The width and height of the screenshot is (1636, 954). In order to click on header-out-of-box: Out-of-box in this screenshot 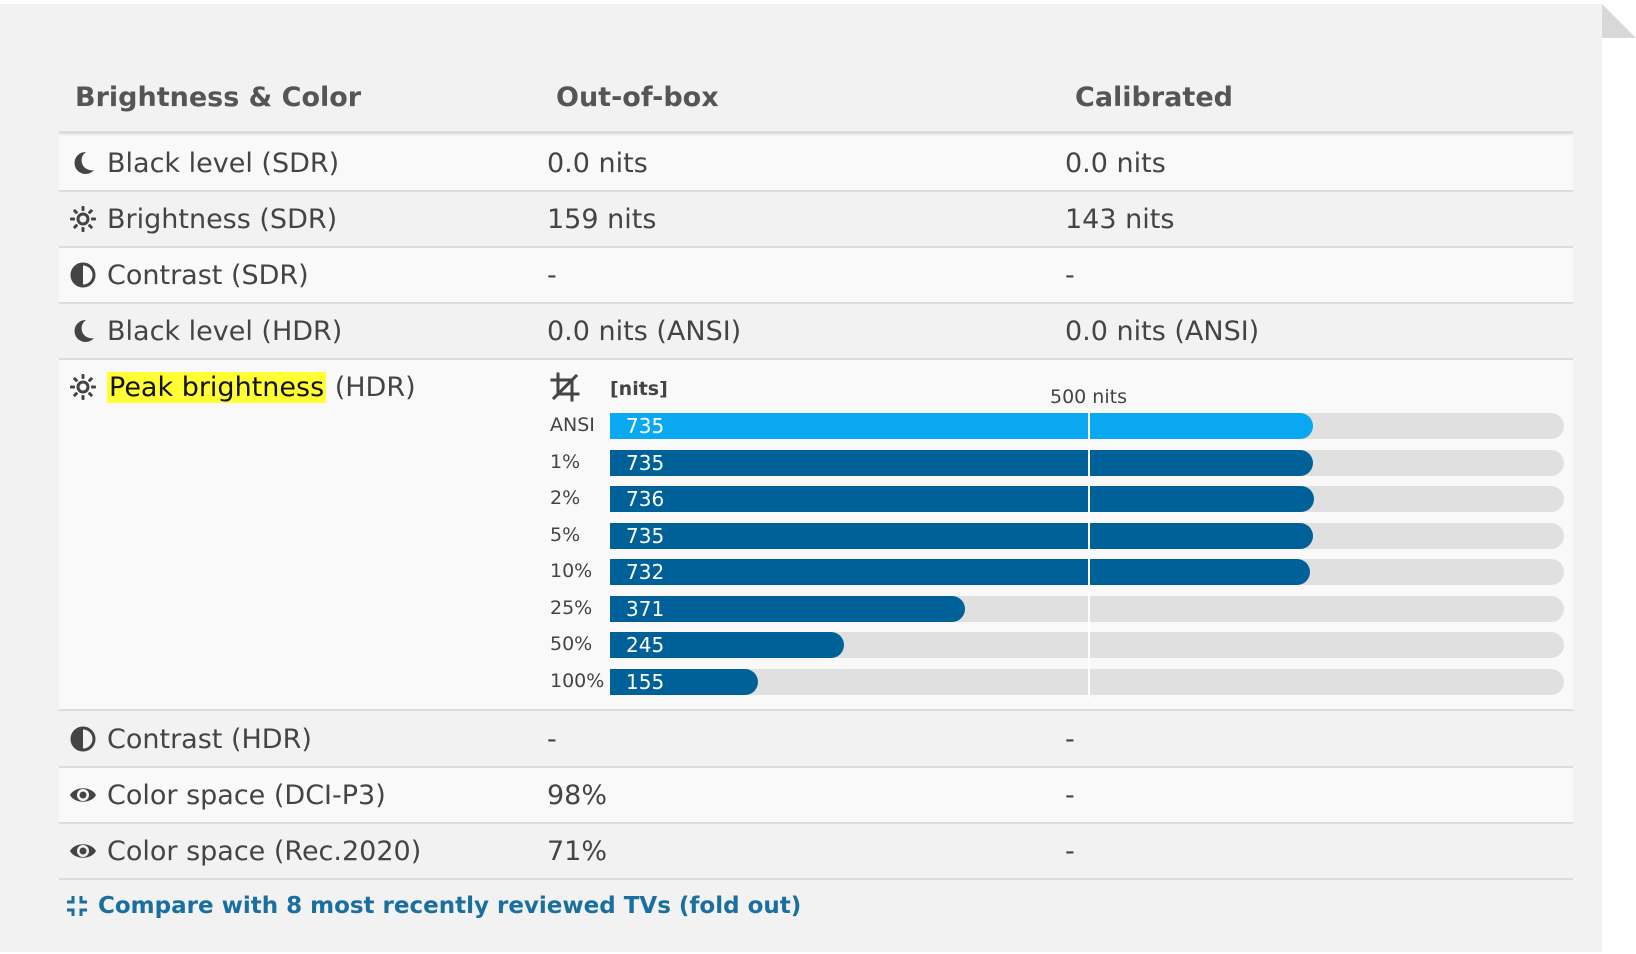, I will do `click(637, 97)`.